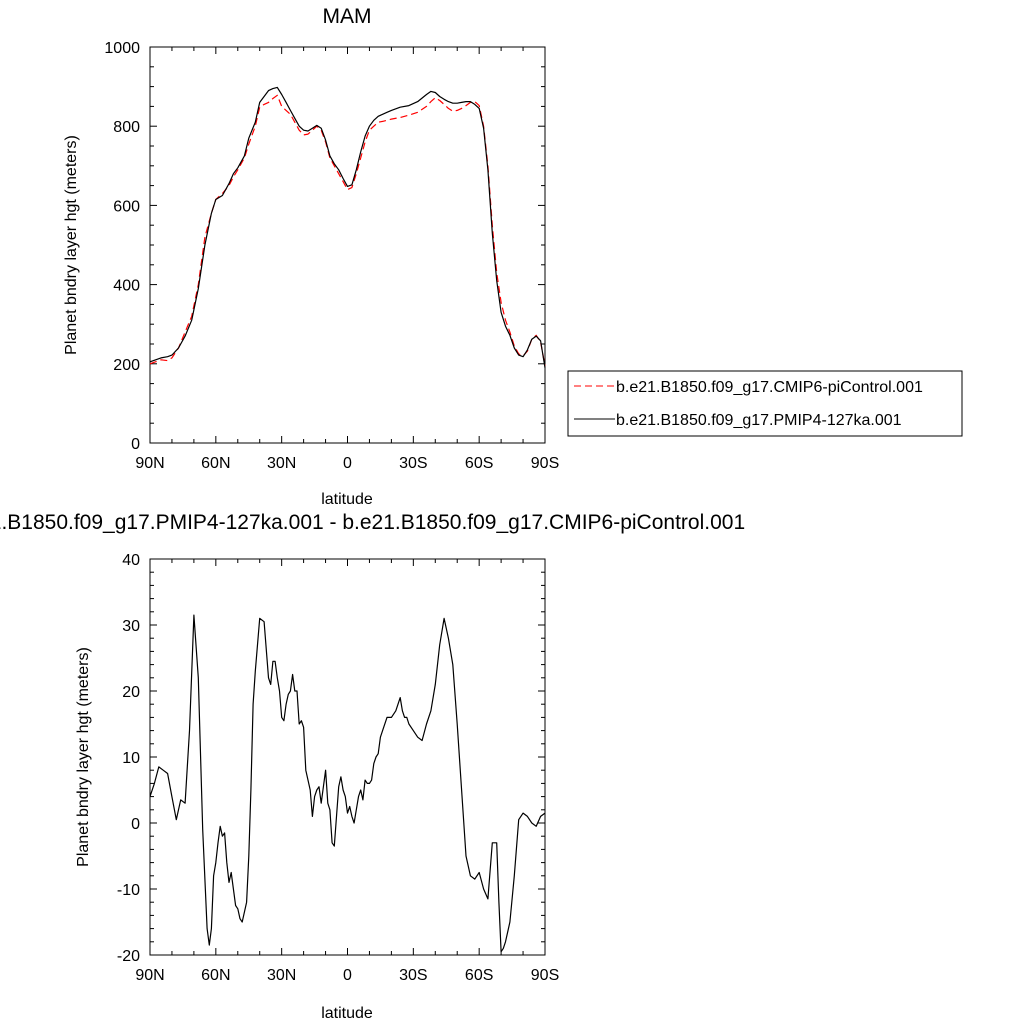 This screenshot has height=1024, width=1024. I want to click on legend-label-127ka: b.e21.B1850.f09_g17.PMIP4-127ka.001, so click(759, 420).